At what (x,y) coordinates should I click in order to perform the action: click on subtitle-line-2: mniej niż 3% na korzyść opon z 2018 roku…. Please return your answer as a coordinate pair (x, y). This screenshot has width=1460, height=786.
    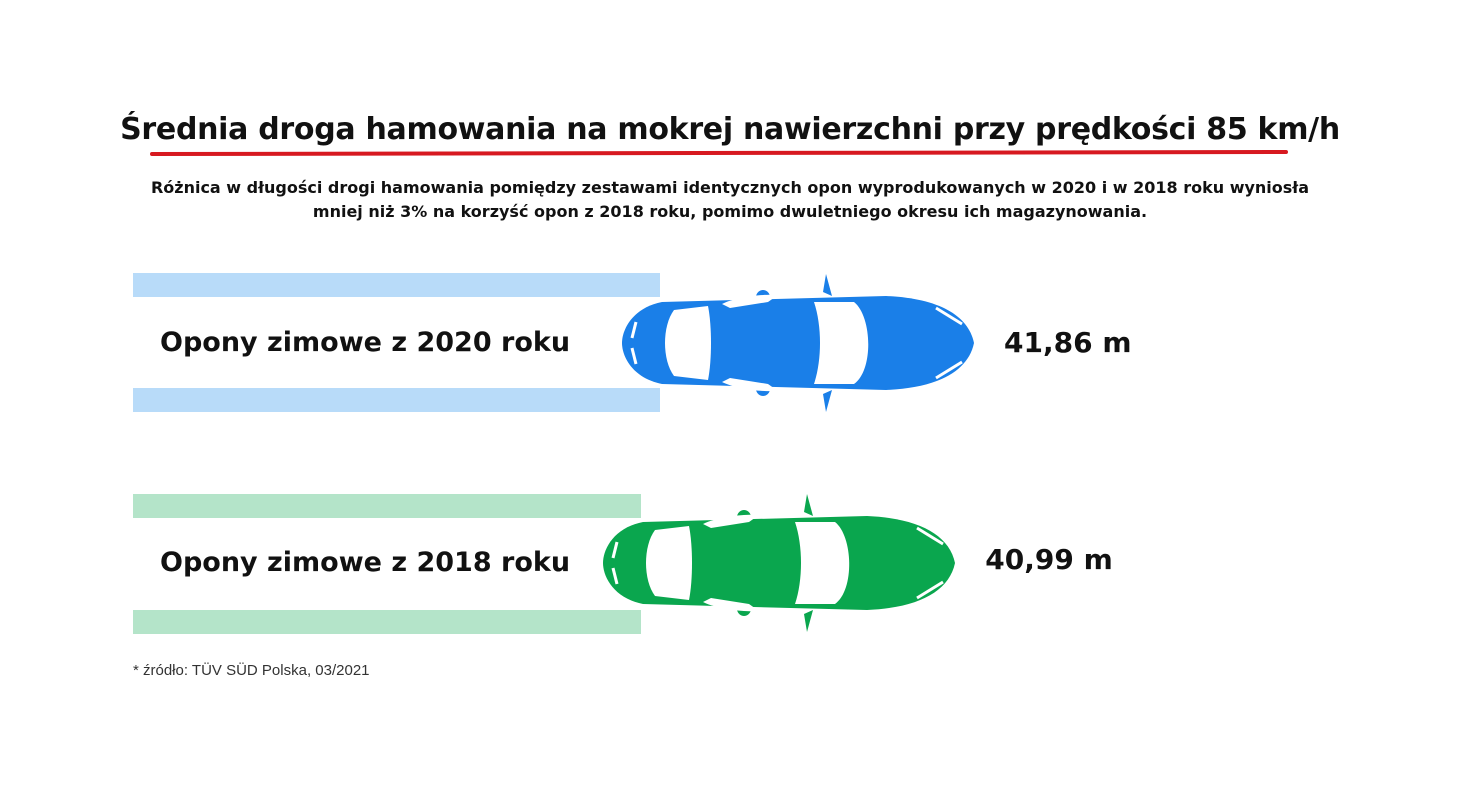
    Looking at the image, I should click on (730, 211).